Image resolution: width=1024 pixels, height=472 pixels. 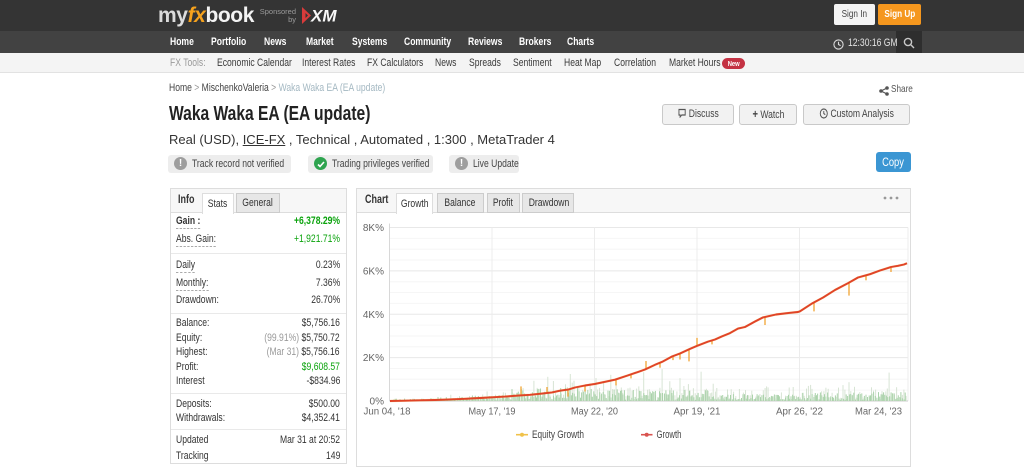 I want to click on svg-text: May 17, '19, so click(x=492, y=412).